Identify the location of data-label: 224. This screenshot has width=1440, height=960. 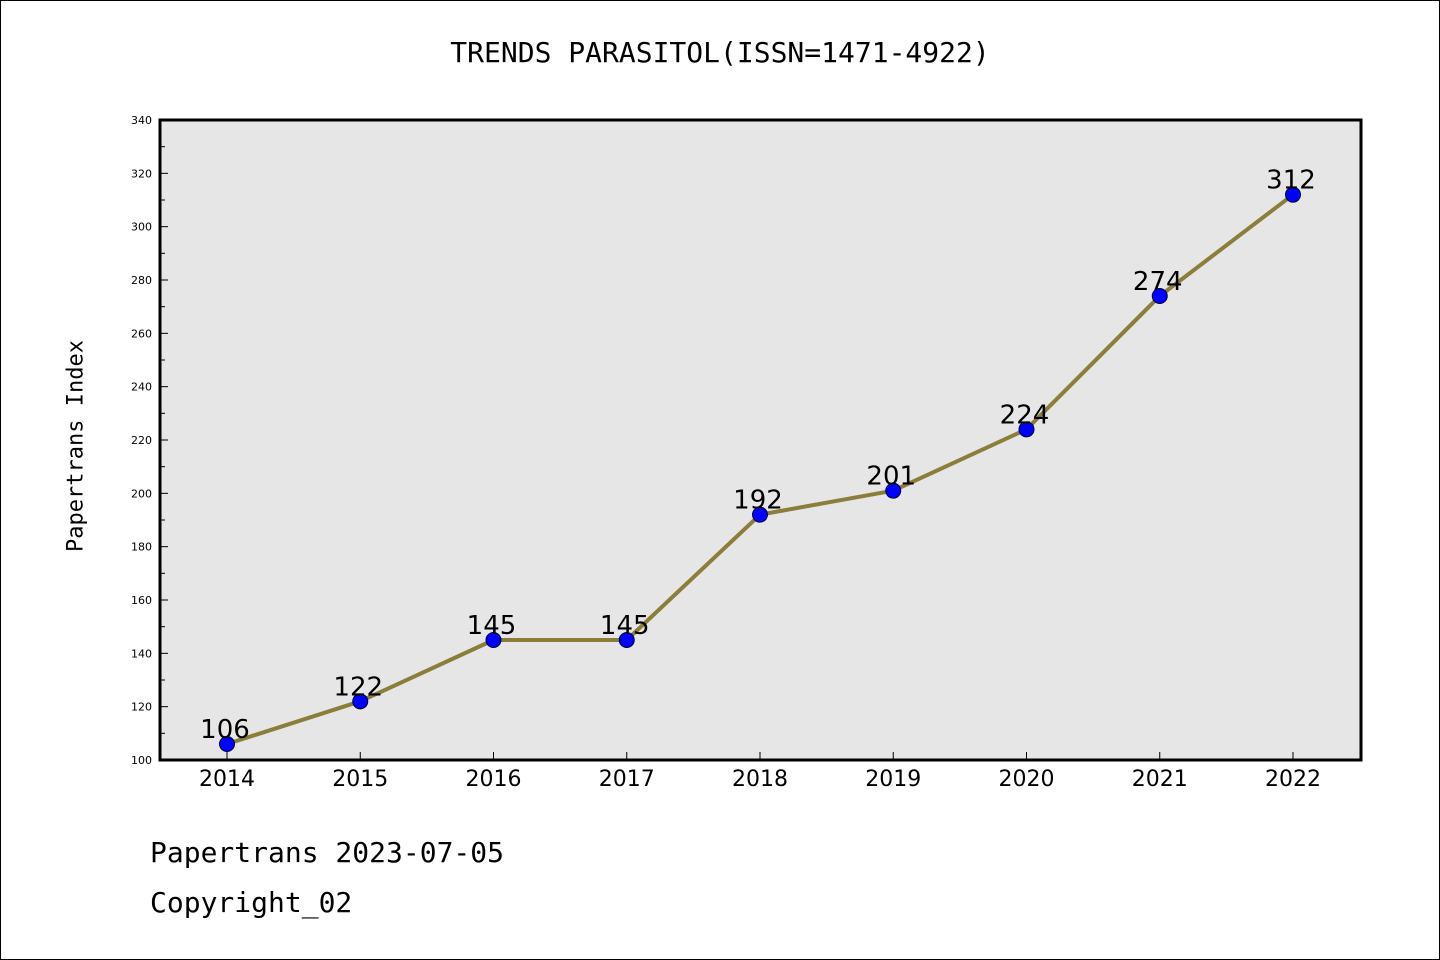
(1025, 415).